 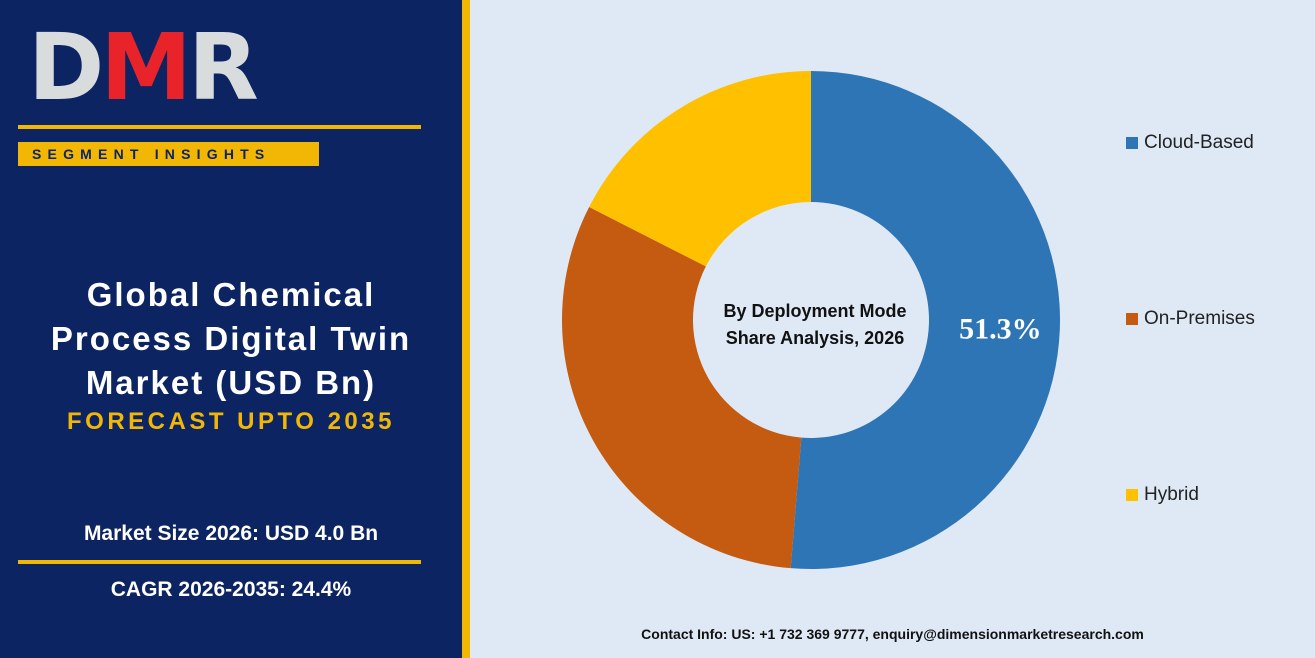 I want to click on cagr-stat: CAGR 2026-2035: 24.4%, so click(x=231, y=589).